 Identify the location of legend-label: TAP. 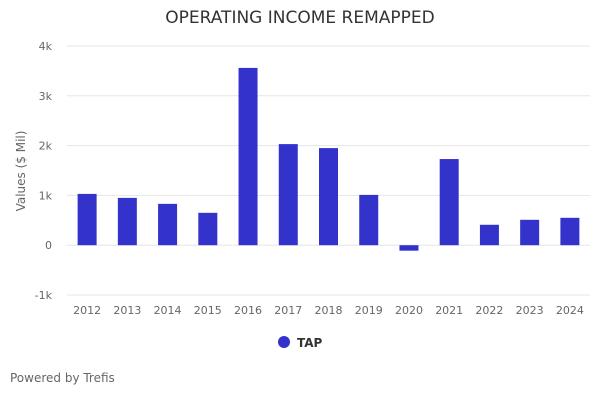
(310, 343).